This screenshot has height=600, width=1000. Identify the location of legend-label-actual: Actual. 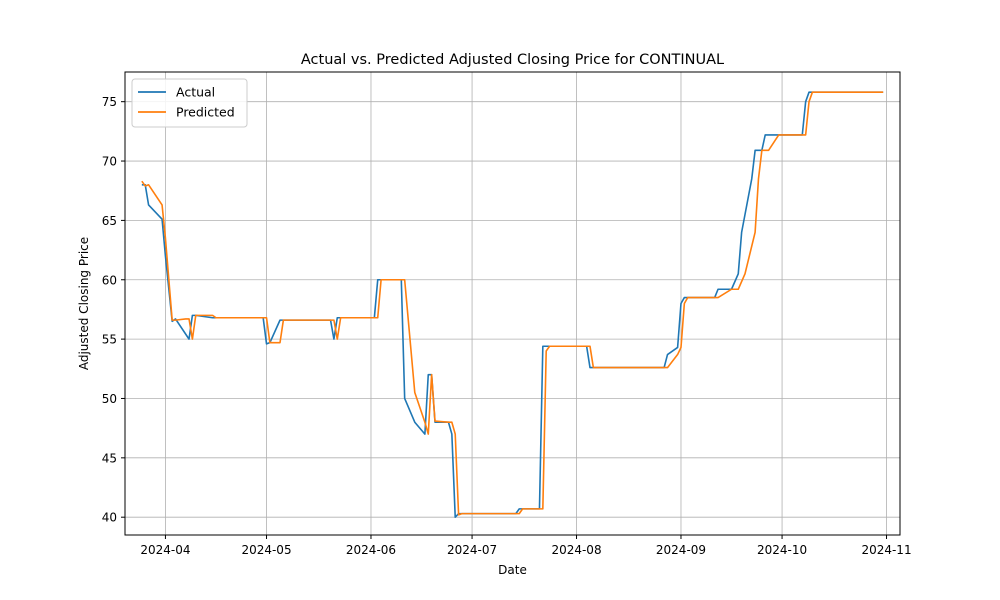
(195, 92).